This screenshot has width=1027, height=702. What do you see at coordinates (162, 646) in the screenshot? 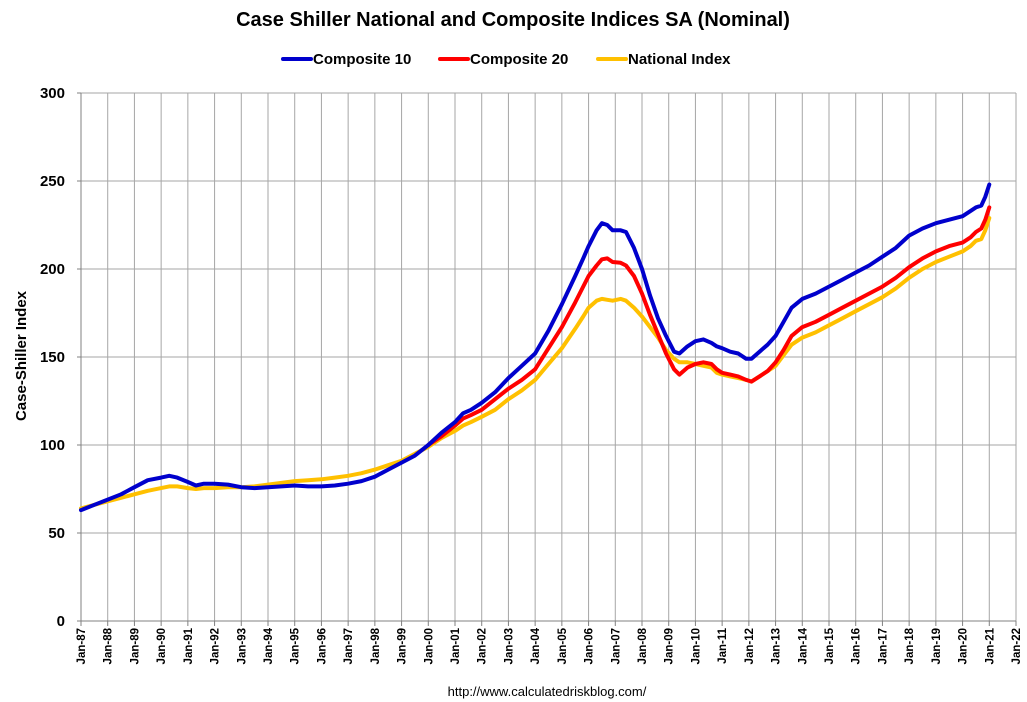
I see `x-tick-label: Jan-90` at bounding box center [162, 646].